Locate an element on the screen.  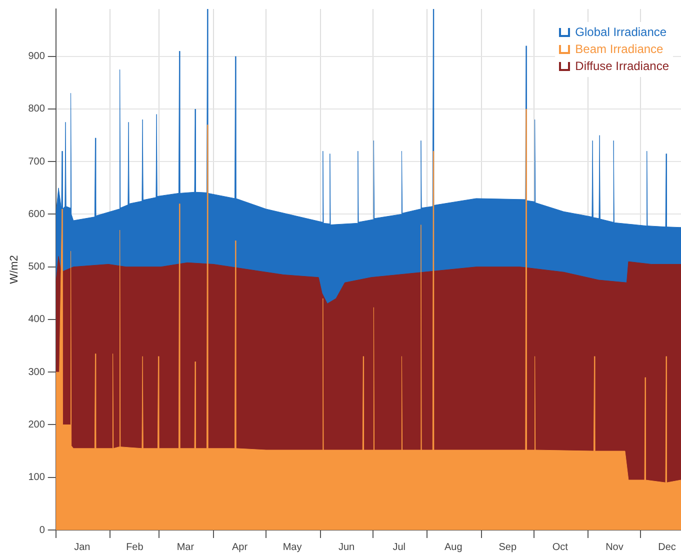
x-tick-label: Jul is located at coordinates (399, 547).